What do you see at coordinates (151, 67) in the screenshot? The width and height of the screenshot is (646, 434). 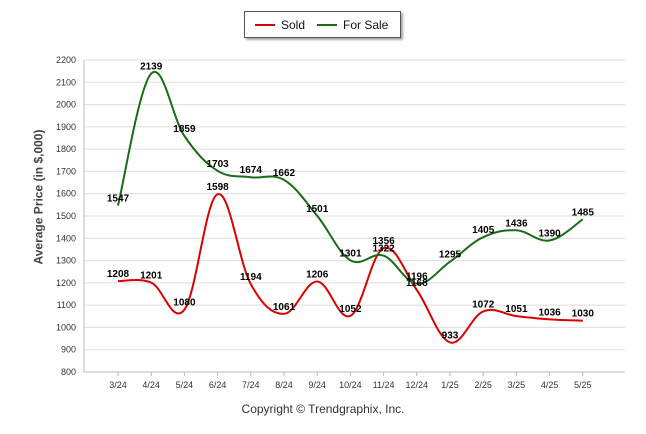 I see `data-label-forsale: 2139` at bounding box center [151, 67].